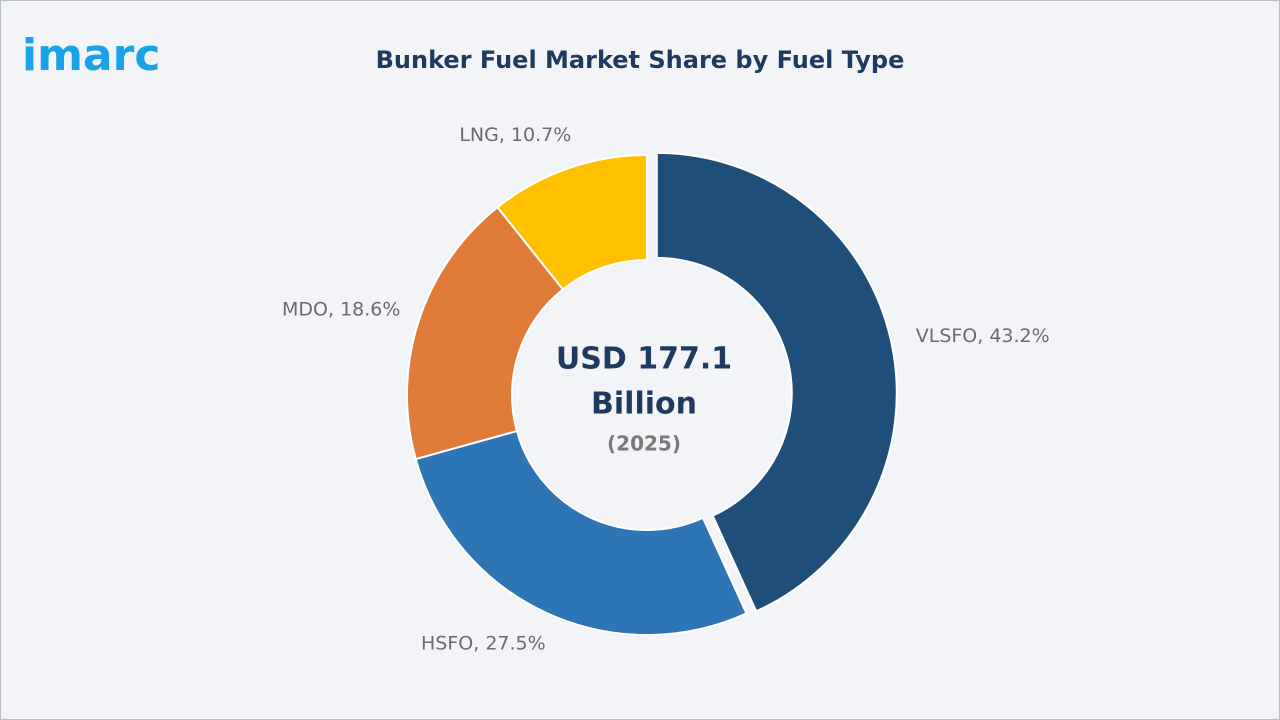 The image size is (1280, 720). What do you see at coordinates (515, 135) in the screenshot?
I see `data-label: LNG, 10.7%` at bounding box center [515, 135].